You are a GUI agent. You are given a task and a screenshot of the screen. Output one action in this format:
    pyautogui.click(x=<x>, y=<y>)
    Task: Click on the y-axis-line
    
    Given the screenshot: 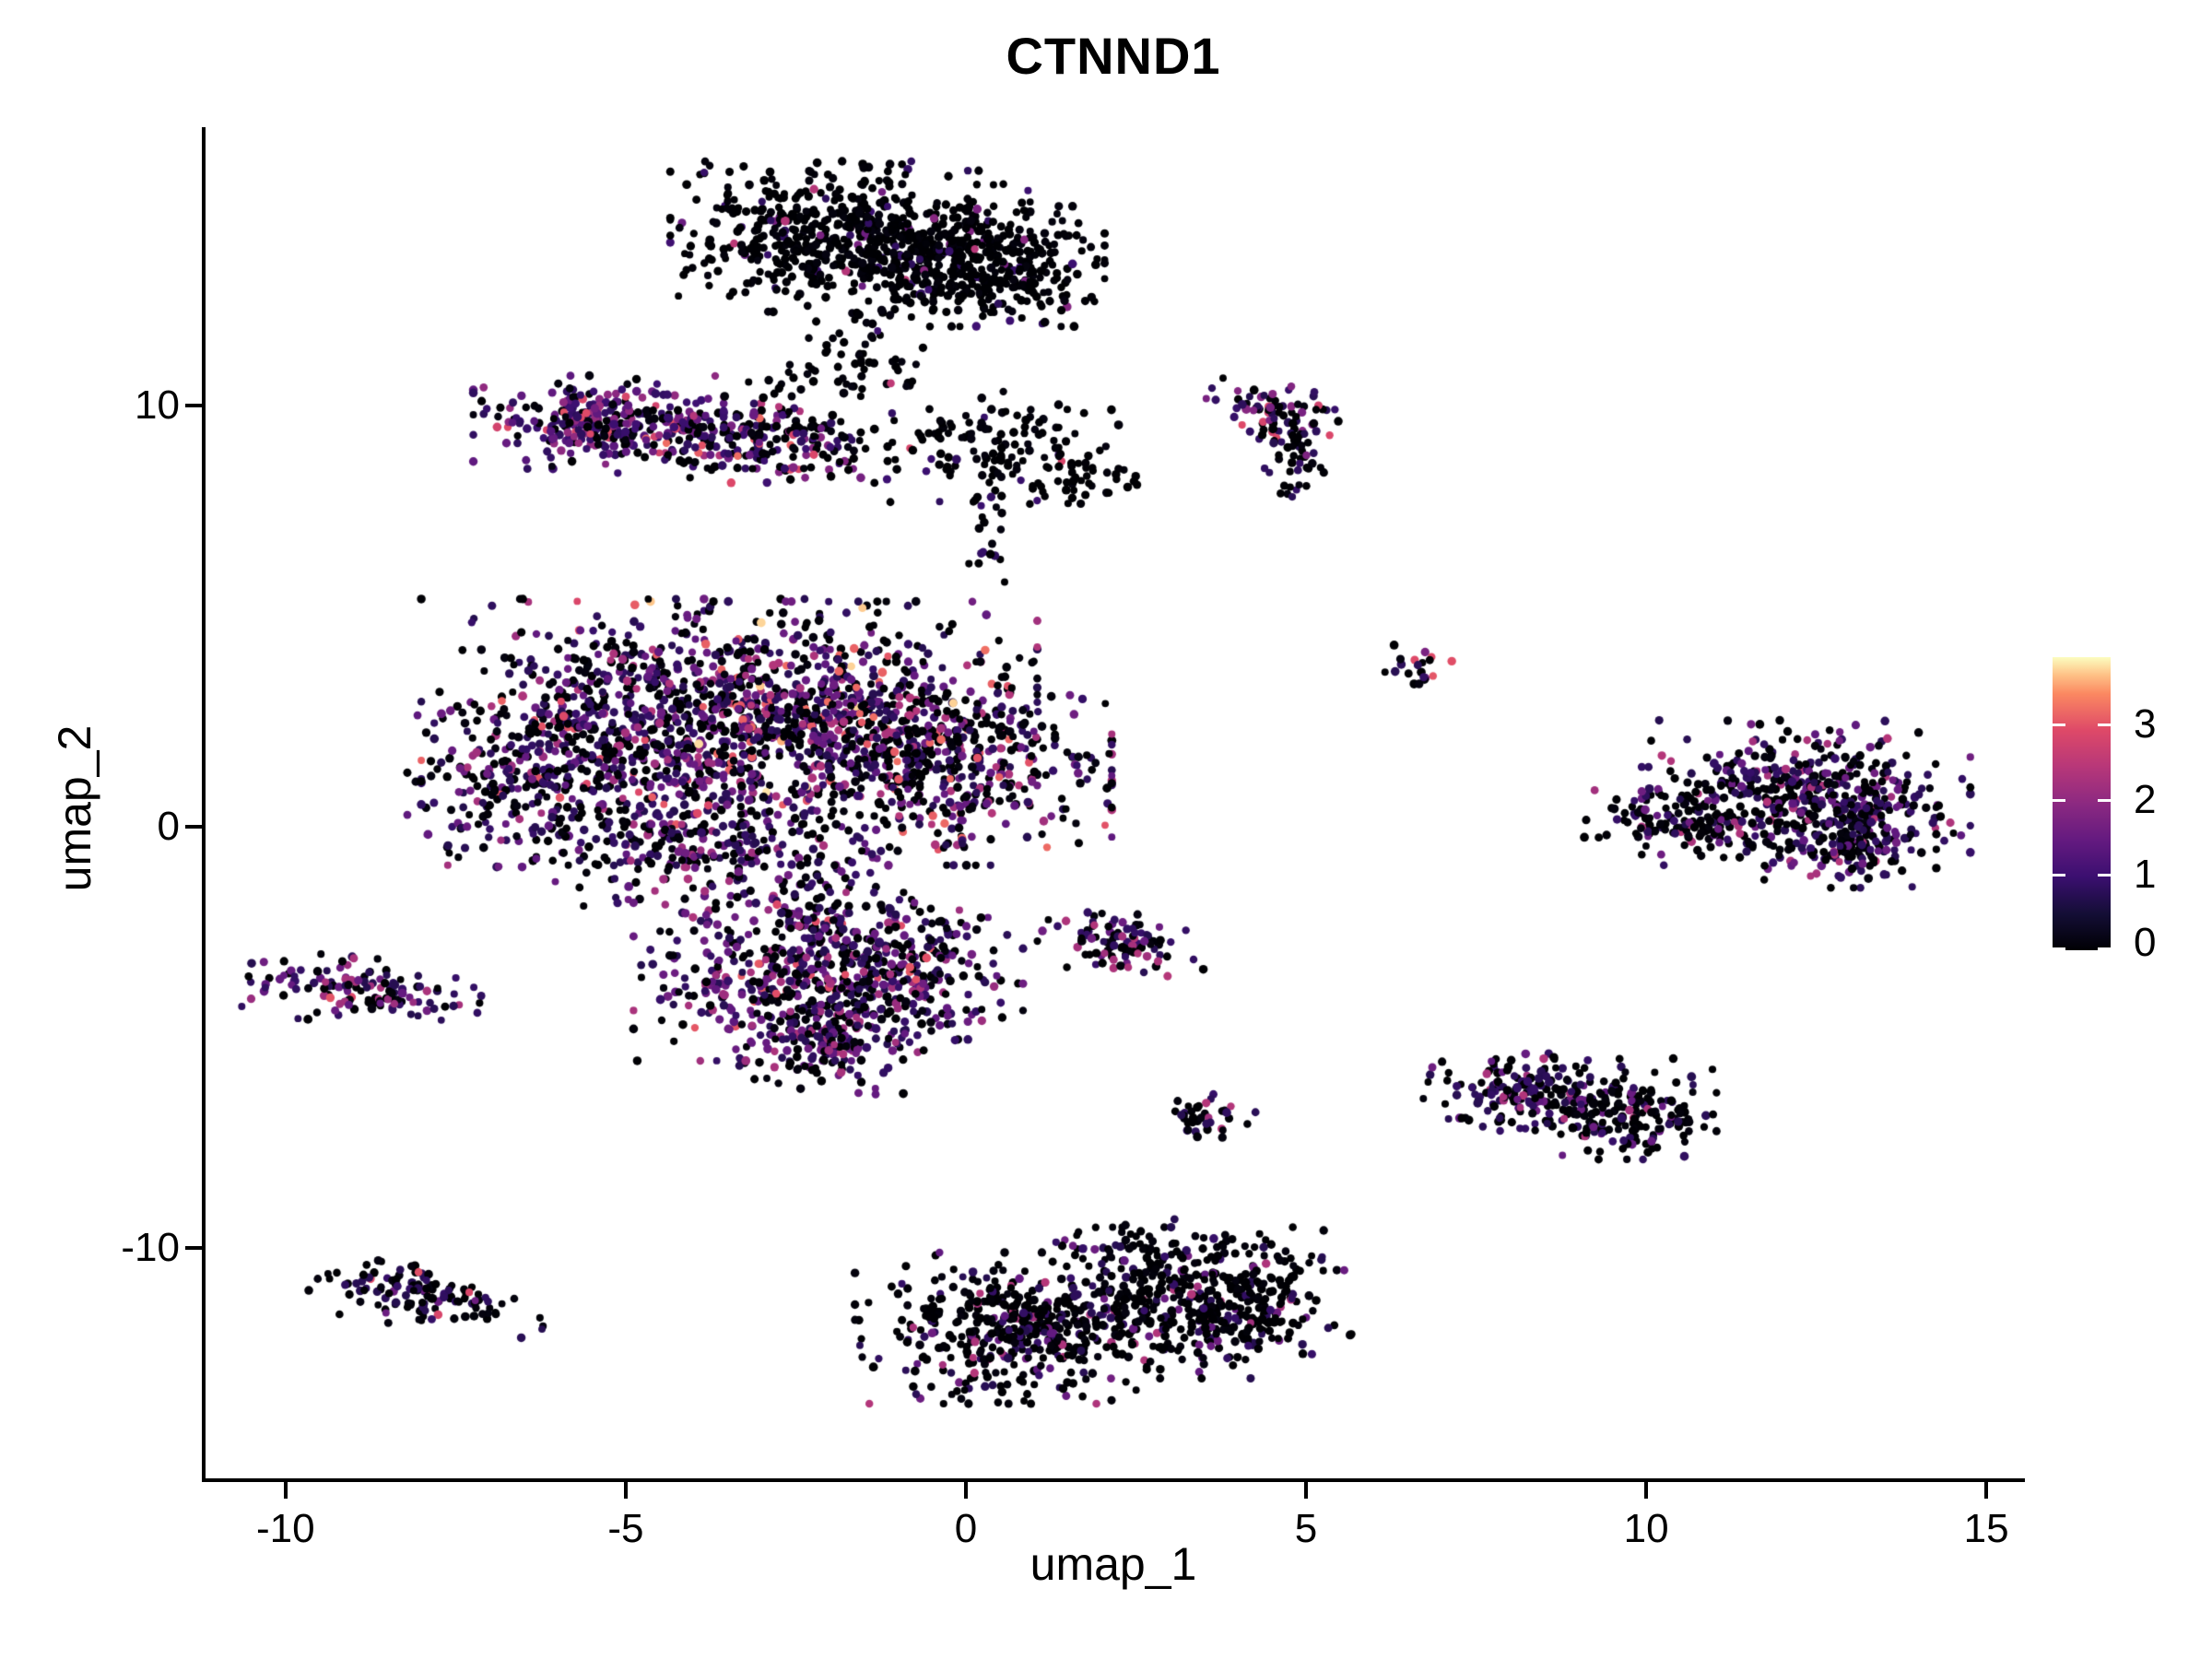 What is the action you would take?
    pyautogui.click(x=204, y=804)
    